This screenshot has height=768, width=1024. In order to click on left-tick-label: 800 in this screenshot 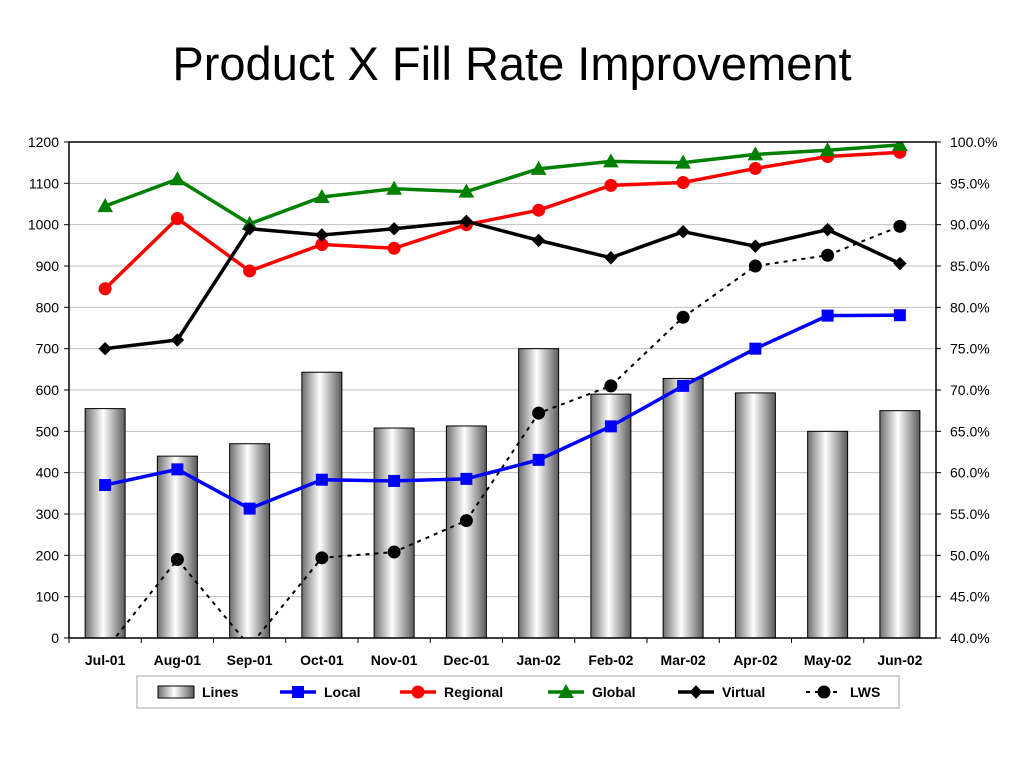, I will do `click(48, 307)`.